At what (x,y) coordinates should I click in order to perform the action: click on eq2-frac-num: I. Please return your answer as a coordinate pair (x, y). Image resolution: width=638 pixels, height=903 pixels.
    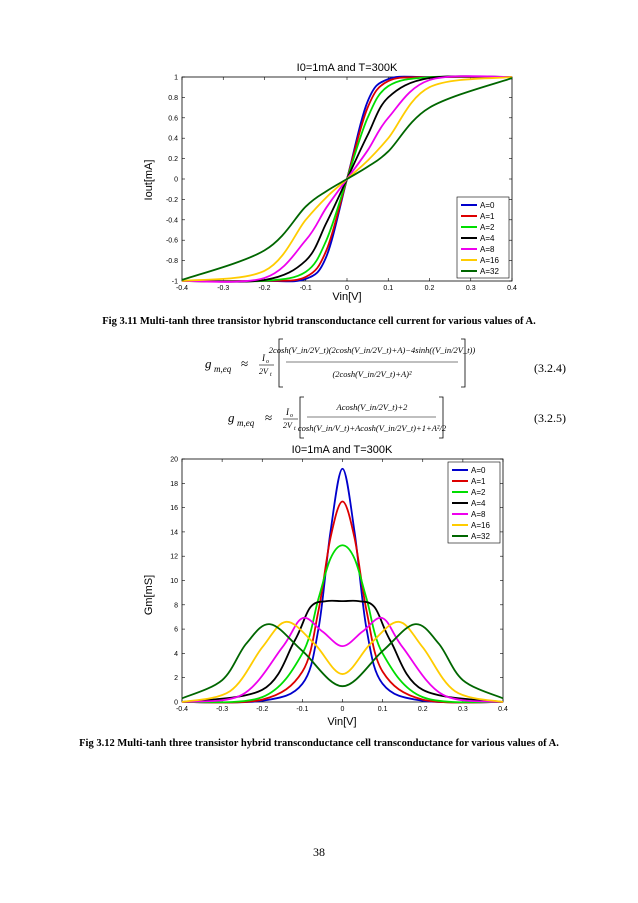
    Looking at the image, I should click on (287, 412).